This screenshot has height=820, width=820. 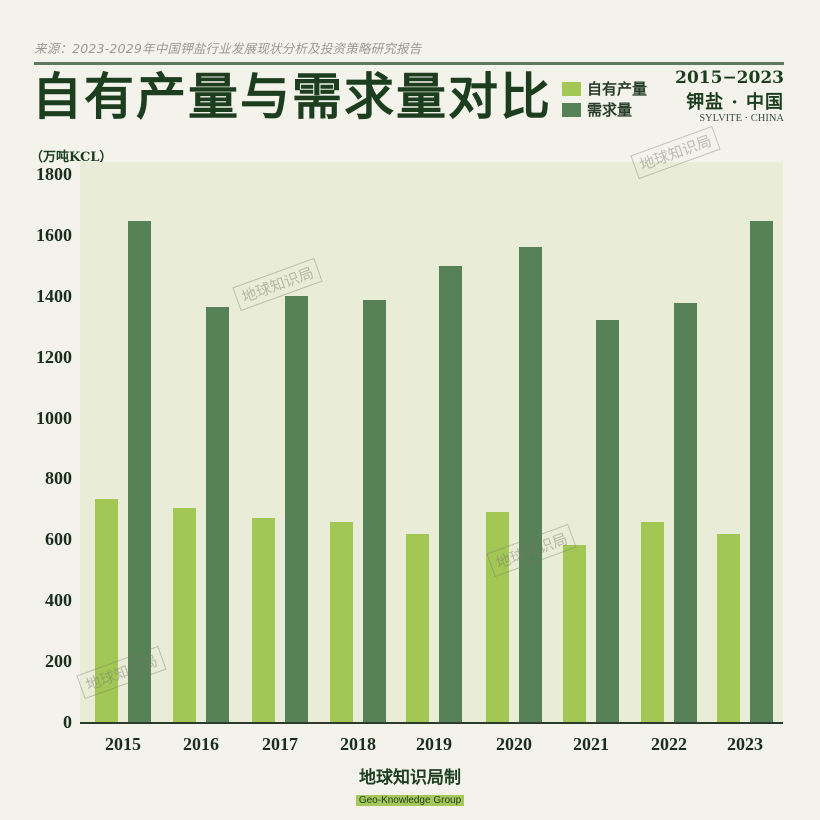 What do you see at coordinates (58, 539) in the screenshot?
I see `y-tick-label: 600` at bounding box center [58, 539].